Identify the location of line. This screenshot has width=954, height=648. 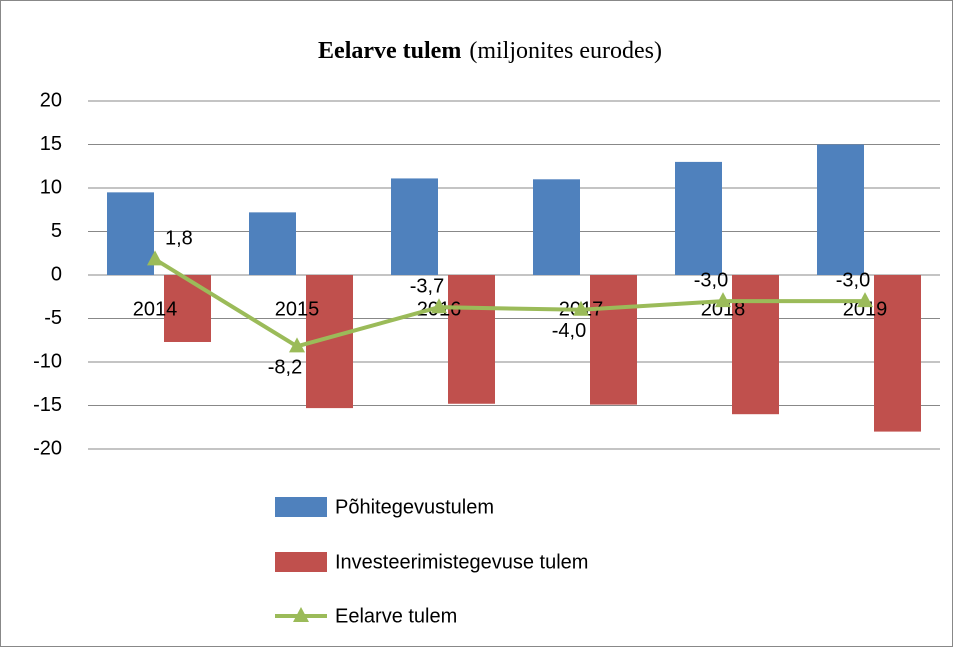
(509, 303).